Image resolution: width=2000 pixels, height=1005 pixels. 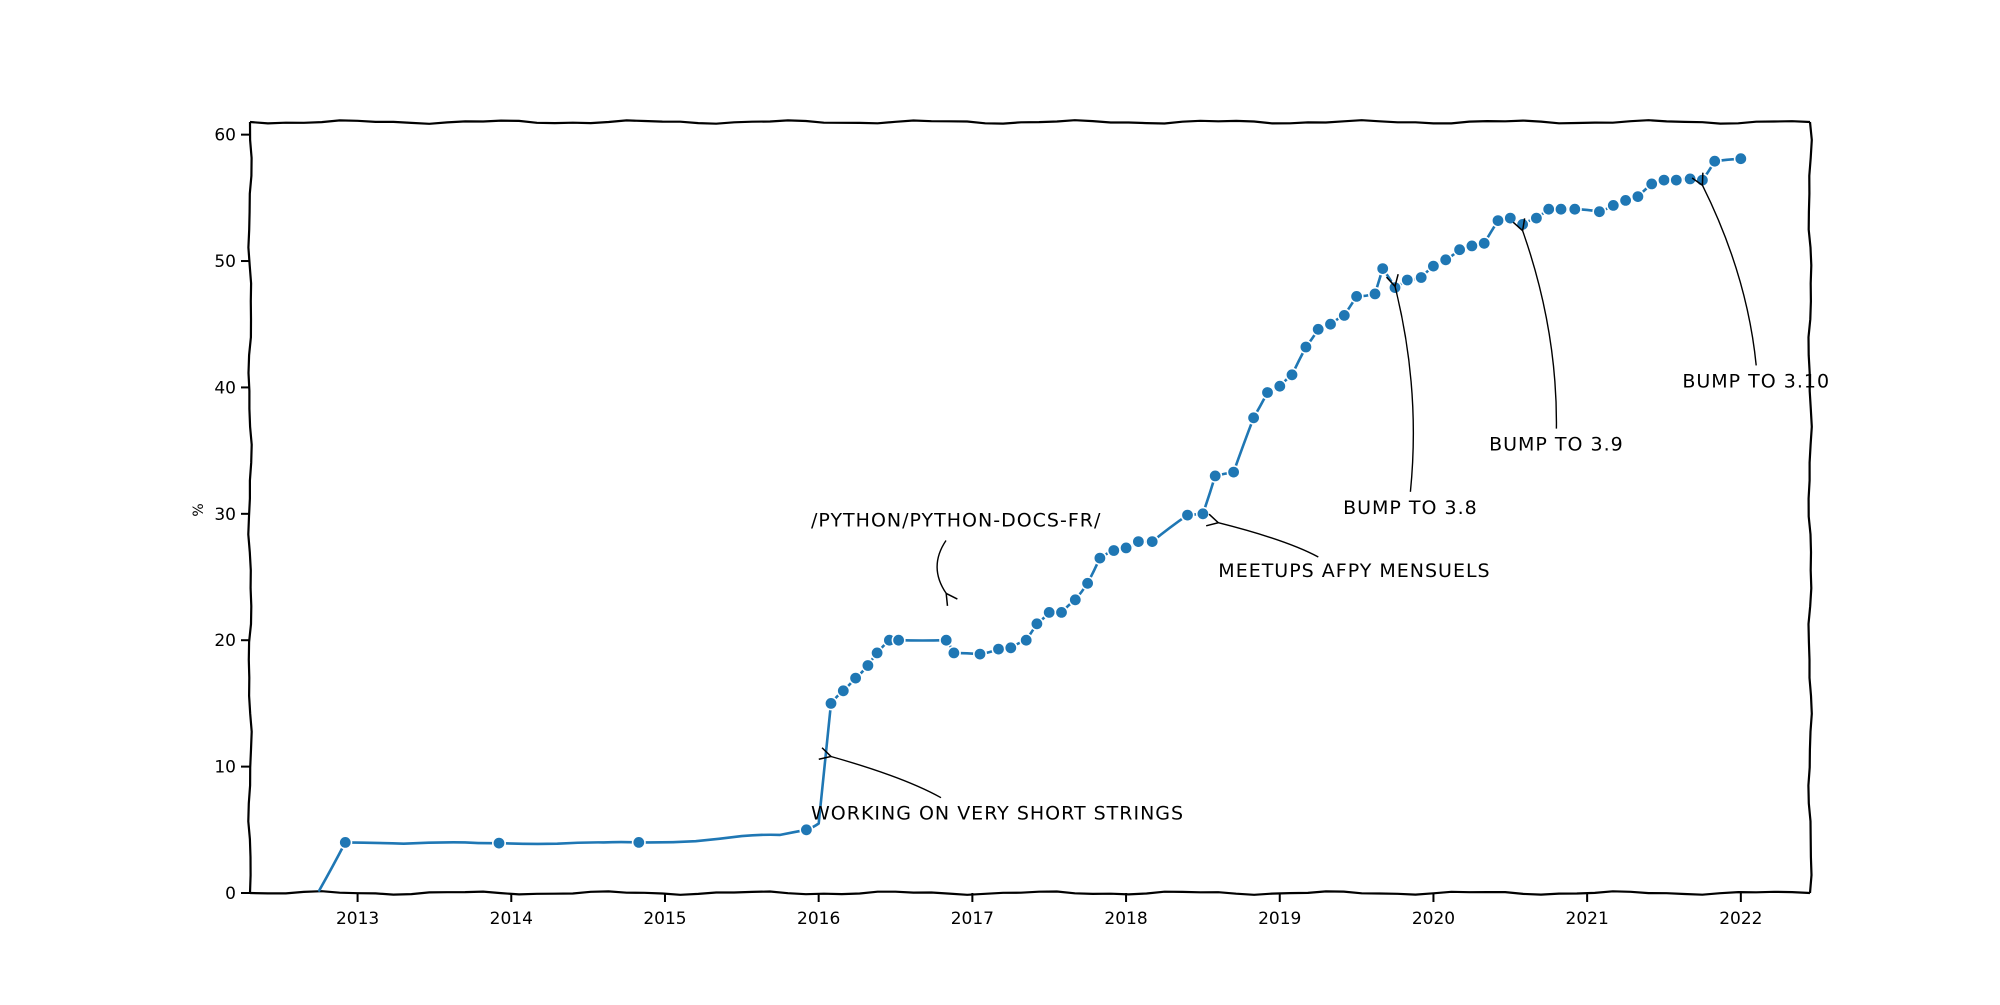 What do you see at coordinates (818, 919) in the screenshot?
I see `x-tick-label: 2016` at bounding box center [818, 919].